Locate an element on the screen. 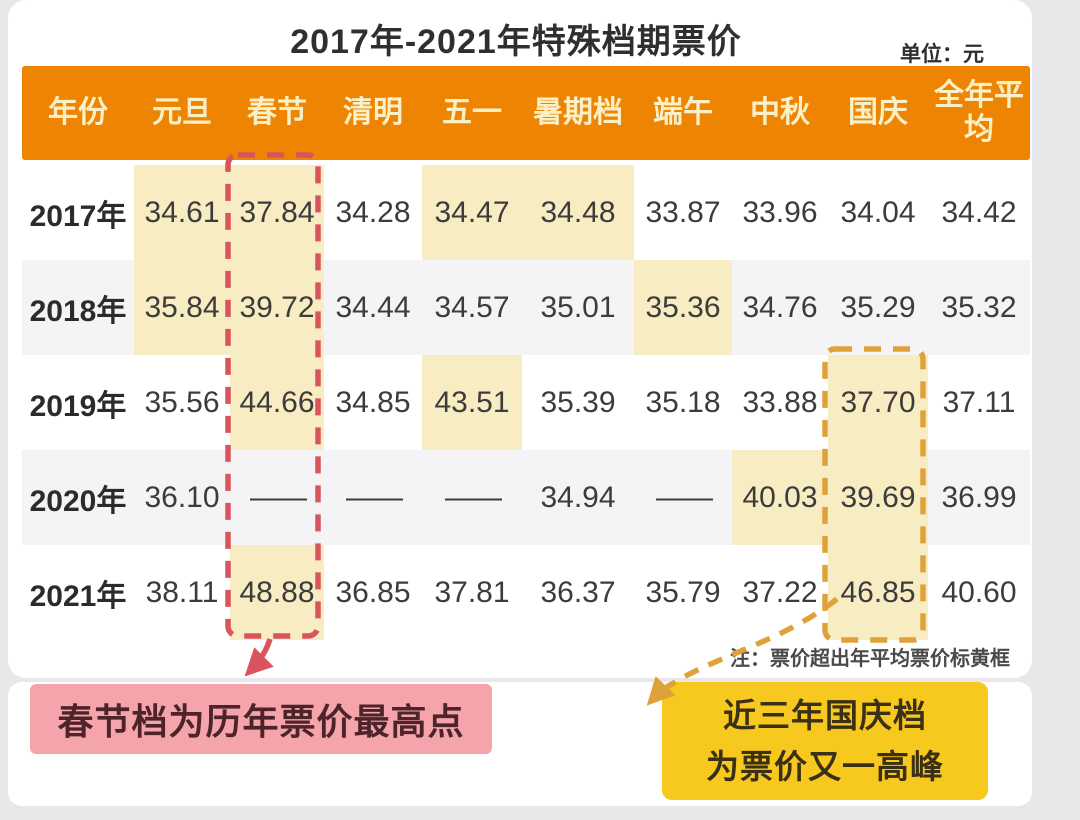 The width and height of the screenshot is (1080, 820). value-cell: 44.66 is located at coordinates (277, 402).